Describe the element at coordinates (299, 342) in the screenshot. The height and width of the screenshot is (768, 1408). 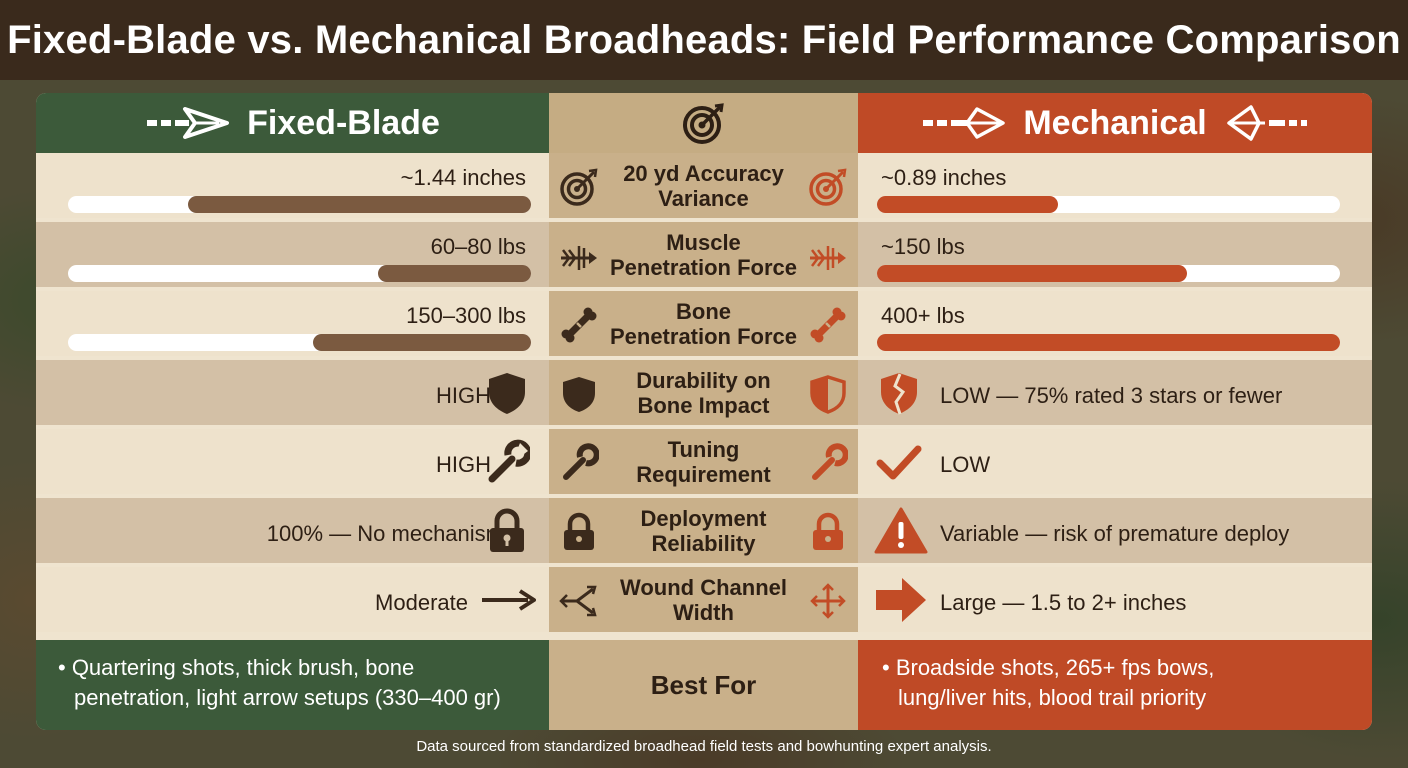
I see `fixed-bone-bar-track` at that location.